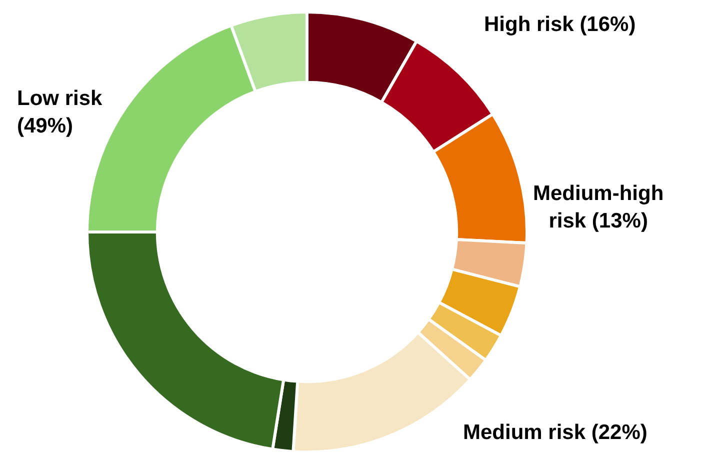  I want to click on text: High risk (16%), so click(560, 24).